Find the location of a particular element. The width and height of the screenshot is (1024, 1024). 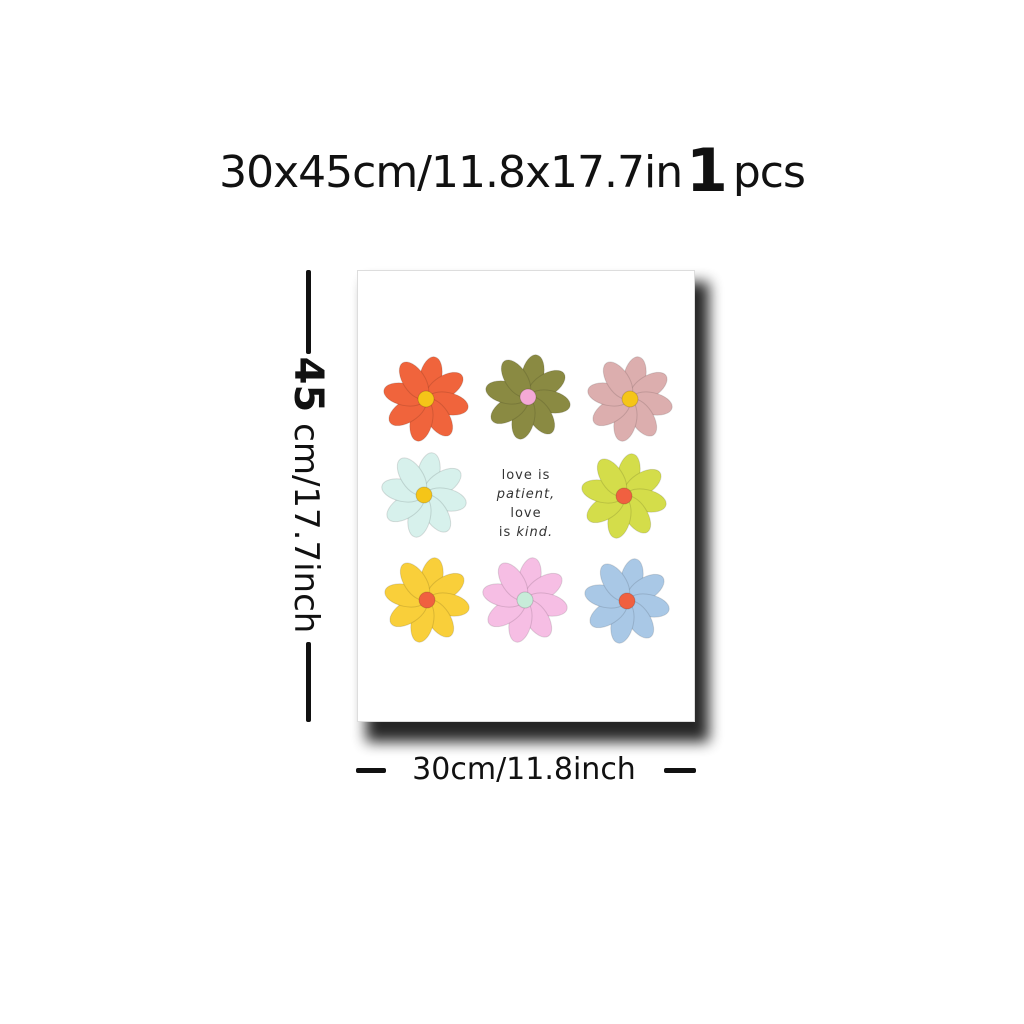

height-bar-bottom is located at coordinates (308, 682).